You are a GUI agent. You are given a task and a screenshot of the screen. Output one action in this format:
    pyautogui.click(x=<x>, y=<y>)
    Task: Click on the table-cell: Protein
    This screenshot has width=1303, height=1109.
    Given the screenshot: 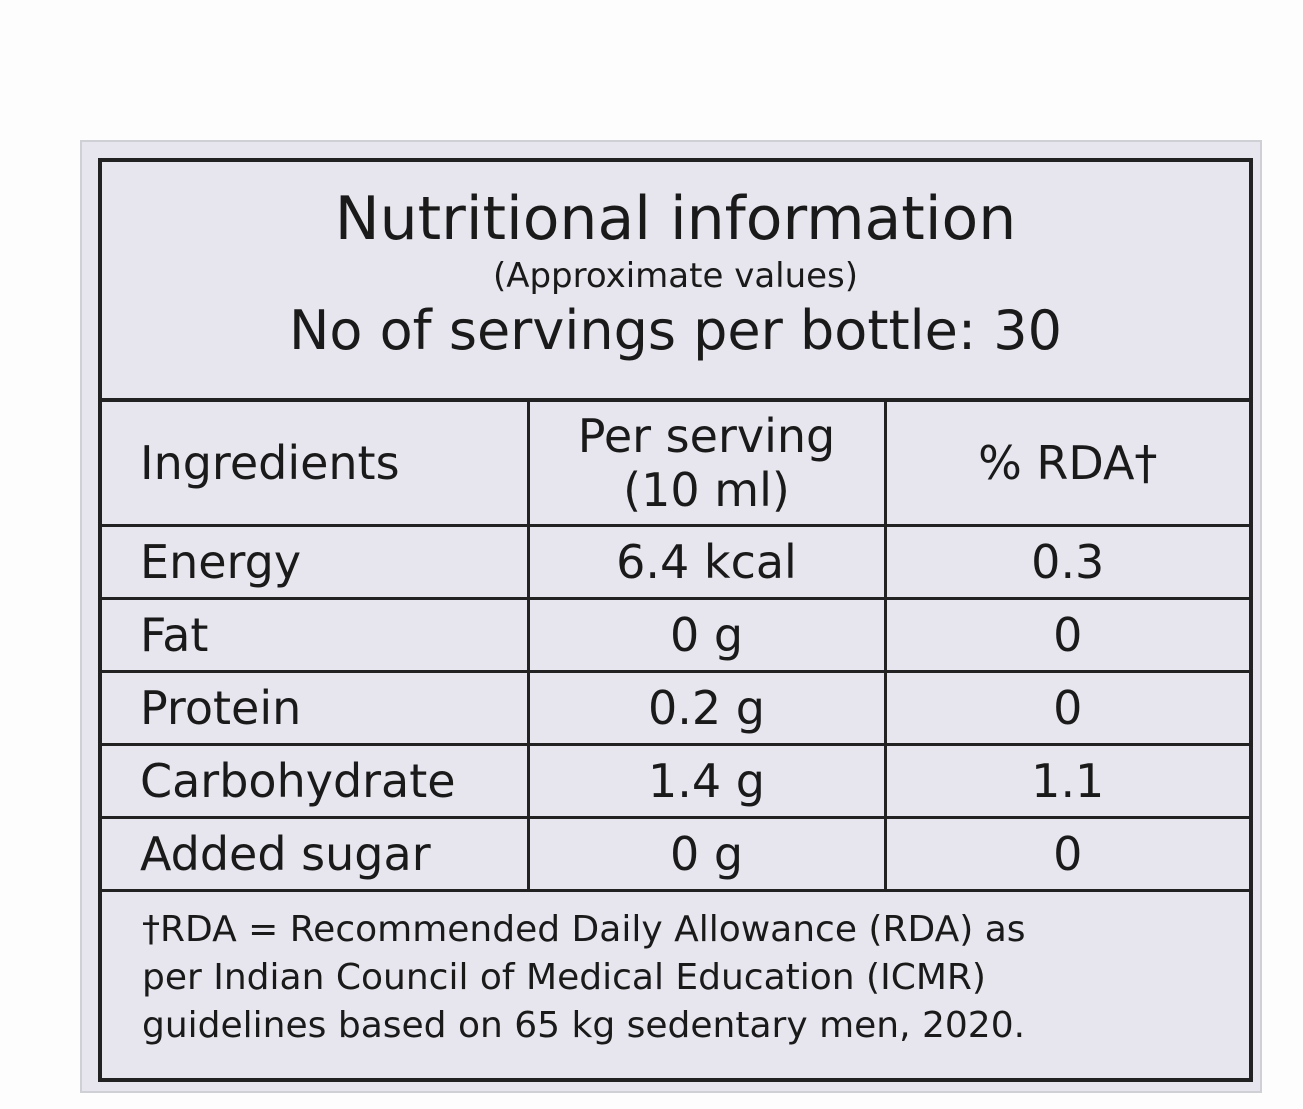 What is the action you would take?
    pyautogui.click(x=316, y=708)
    